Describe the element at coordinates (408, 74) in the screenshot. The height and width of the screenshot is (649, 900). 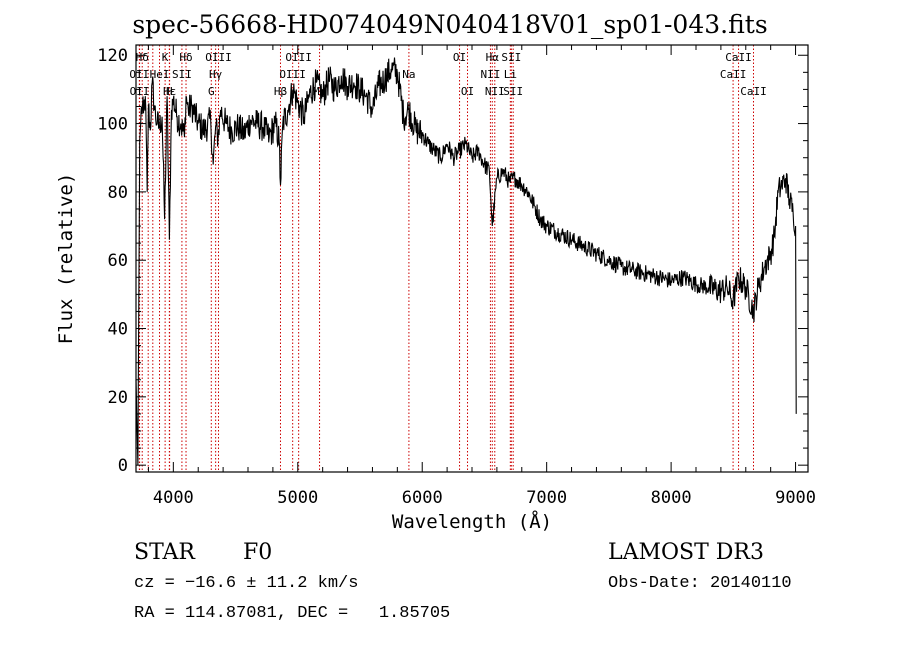
I see `line-label: Na` at that location.